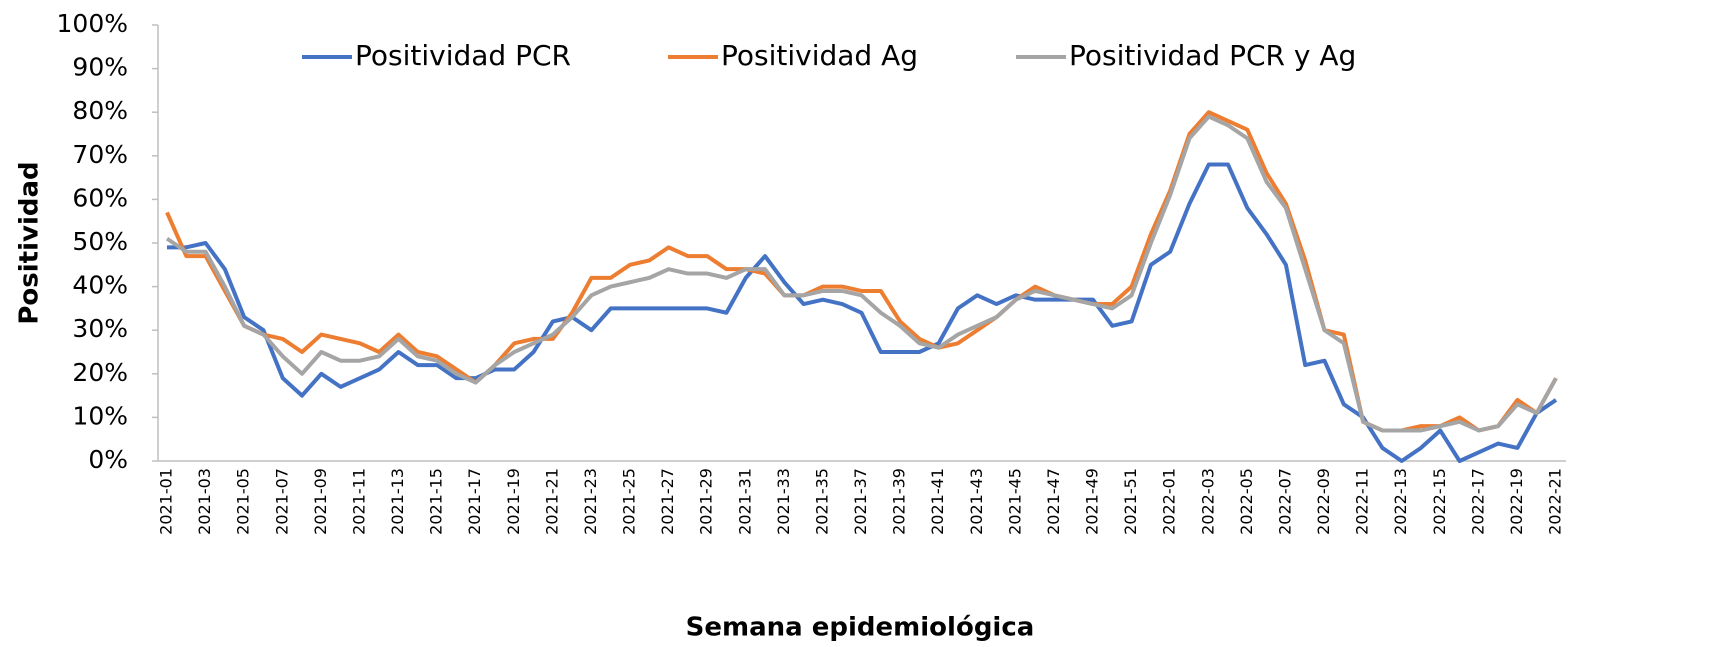  What do you see at coordinates (1439, 501) in the screenshot?
I see `x-tick-label: 2022-15` at bounding box center [1439, 501].